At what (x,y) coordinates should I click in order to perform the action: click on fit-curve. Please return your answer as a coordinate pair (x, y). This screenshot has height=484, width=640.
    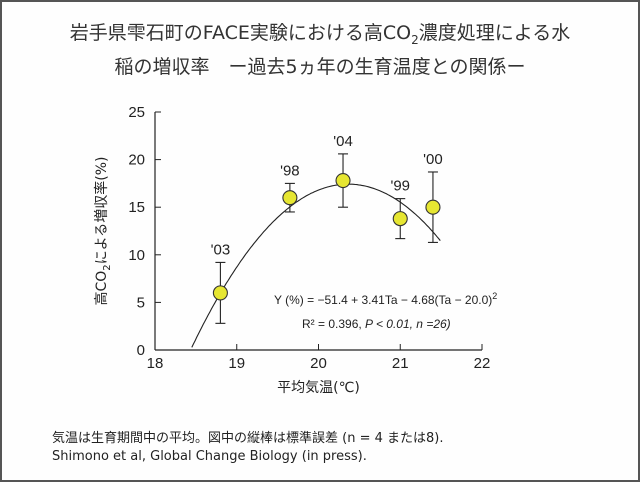
    Looking at the image, I should click on (316, 265).